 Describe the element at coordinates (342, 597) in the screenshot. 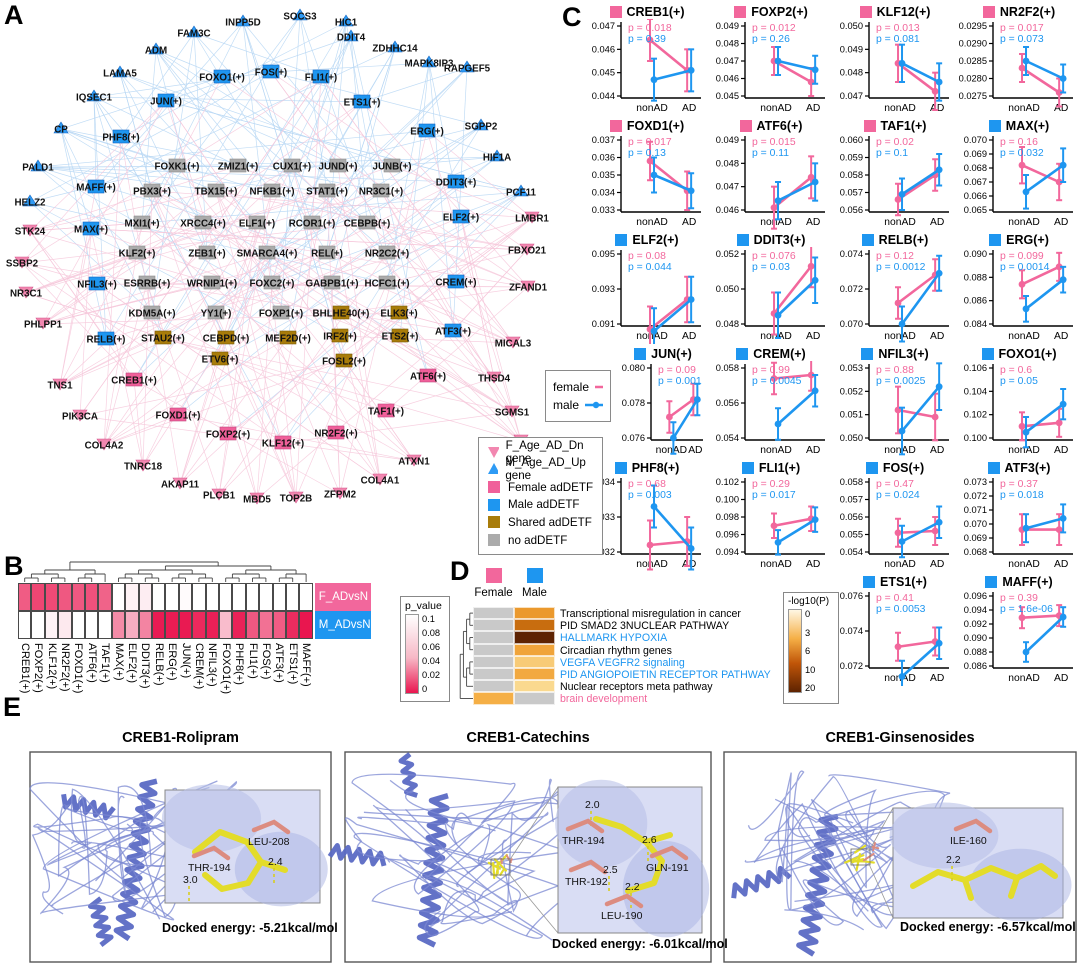

I see `b-row-label: F_ADvsN` at that location.